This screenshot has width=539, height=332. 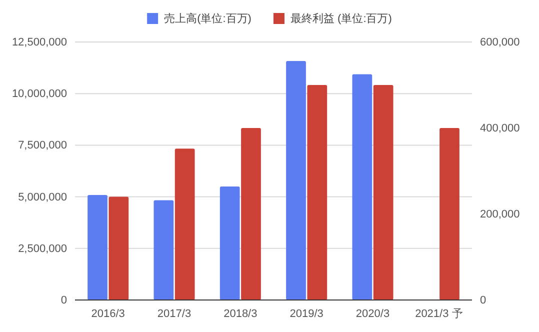 I want to click on y-tick-label: 7,500,000, so click(x=42, y=146).